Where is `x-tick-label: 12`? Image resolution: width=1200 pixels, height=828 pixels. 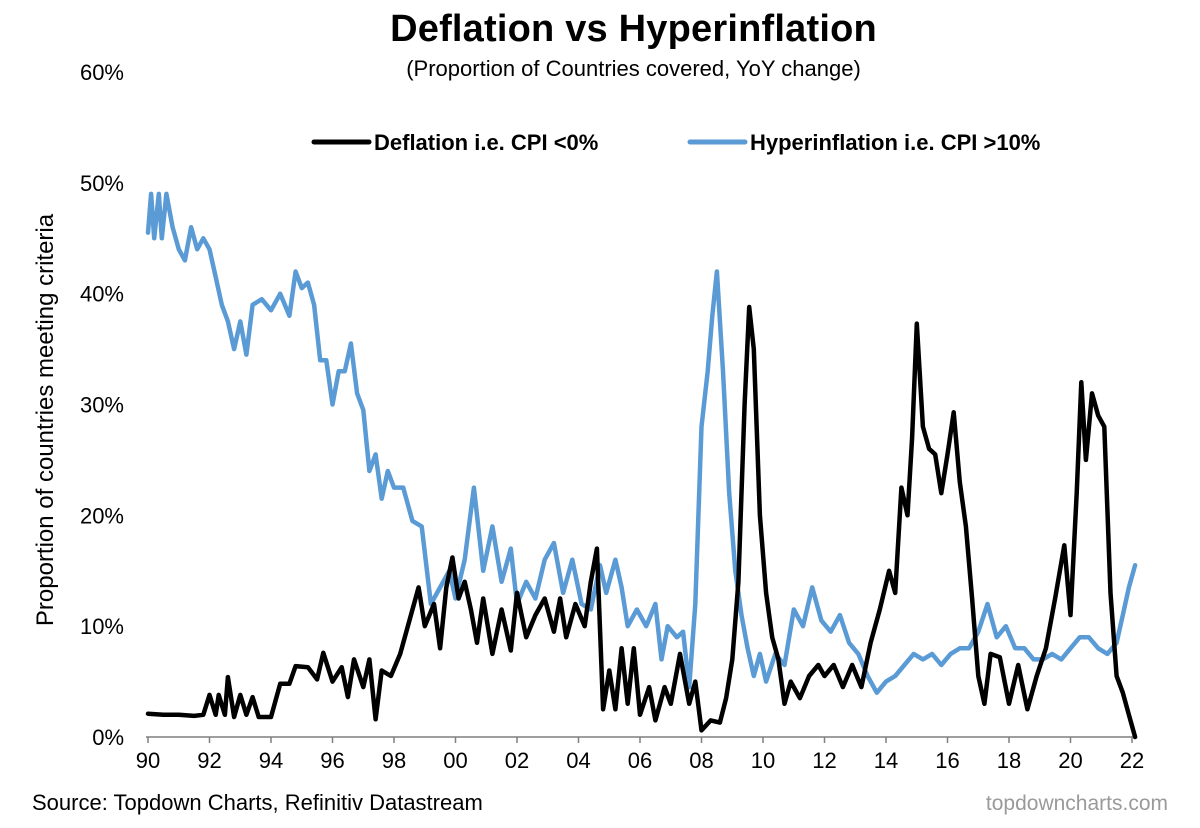
x-tick-label: 12 is located at coordinates (824, 760).